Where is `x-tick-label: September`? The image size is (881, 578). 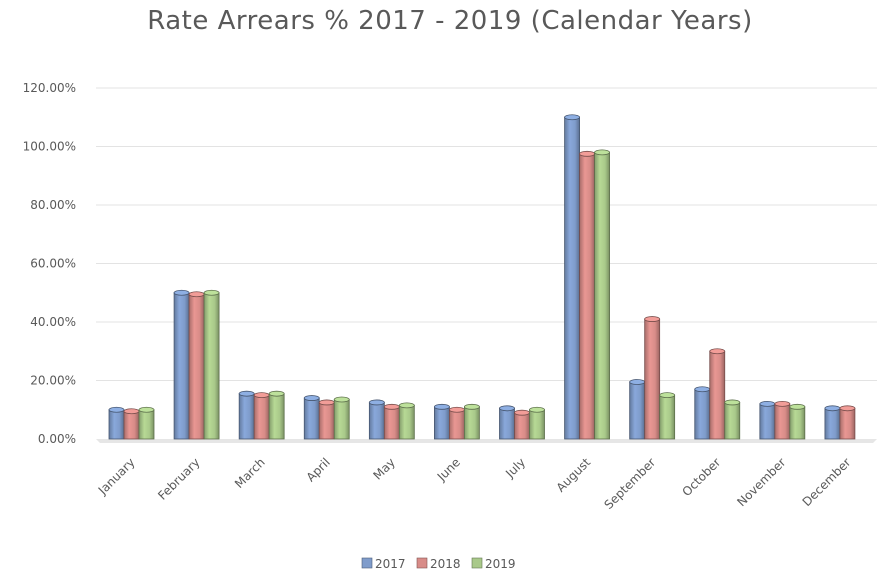 x-tick-label: September is located at coordinates (629, 483).